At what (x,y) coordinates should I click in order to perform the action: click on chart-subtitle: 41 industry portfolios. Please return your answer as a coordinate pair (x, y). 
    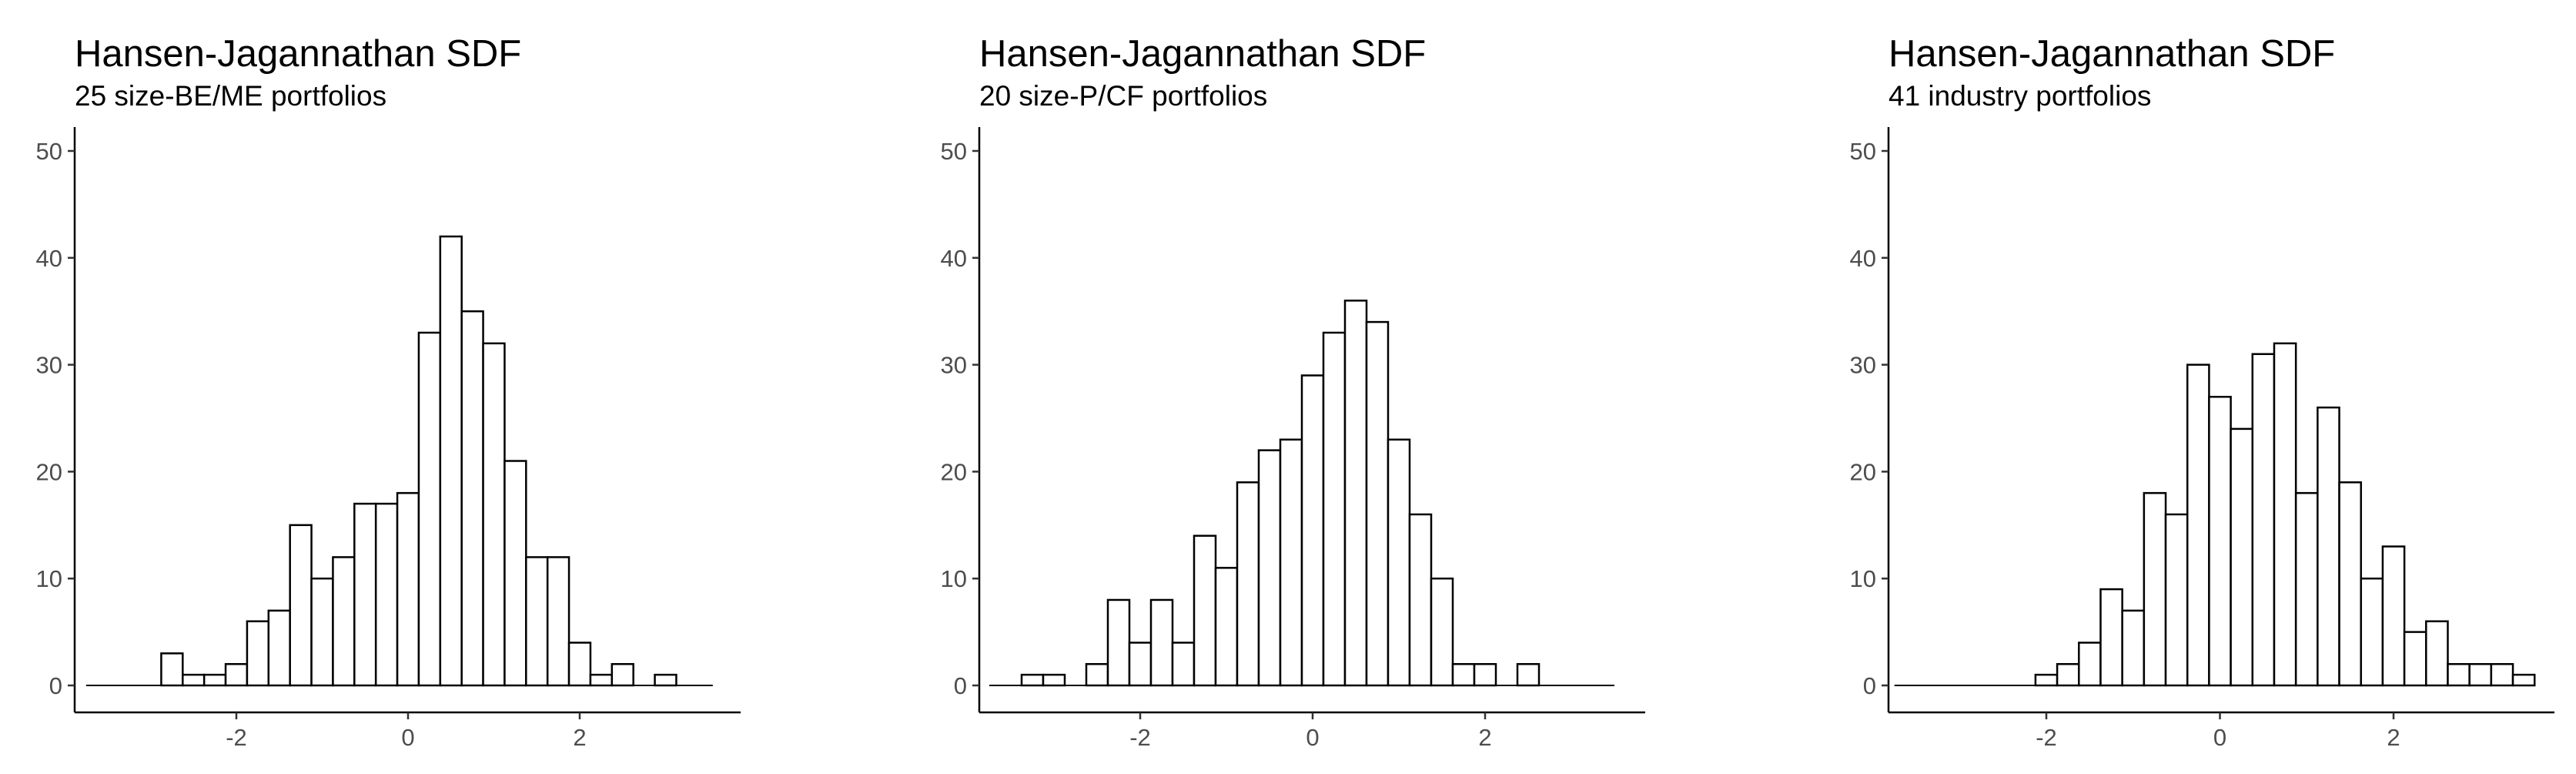
    Looking at the image, I should click on (2021, 96).